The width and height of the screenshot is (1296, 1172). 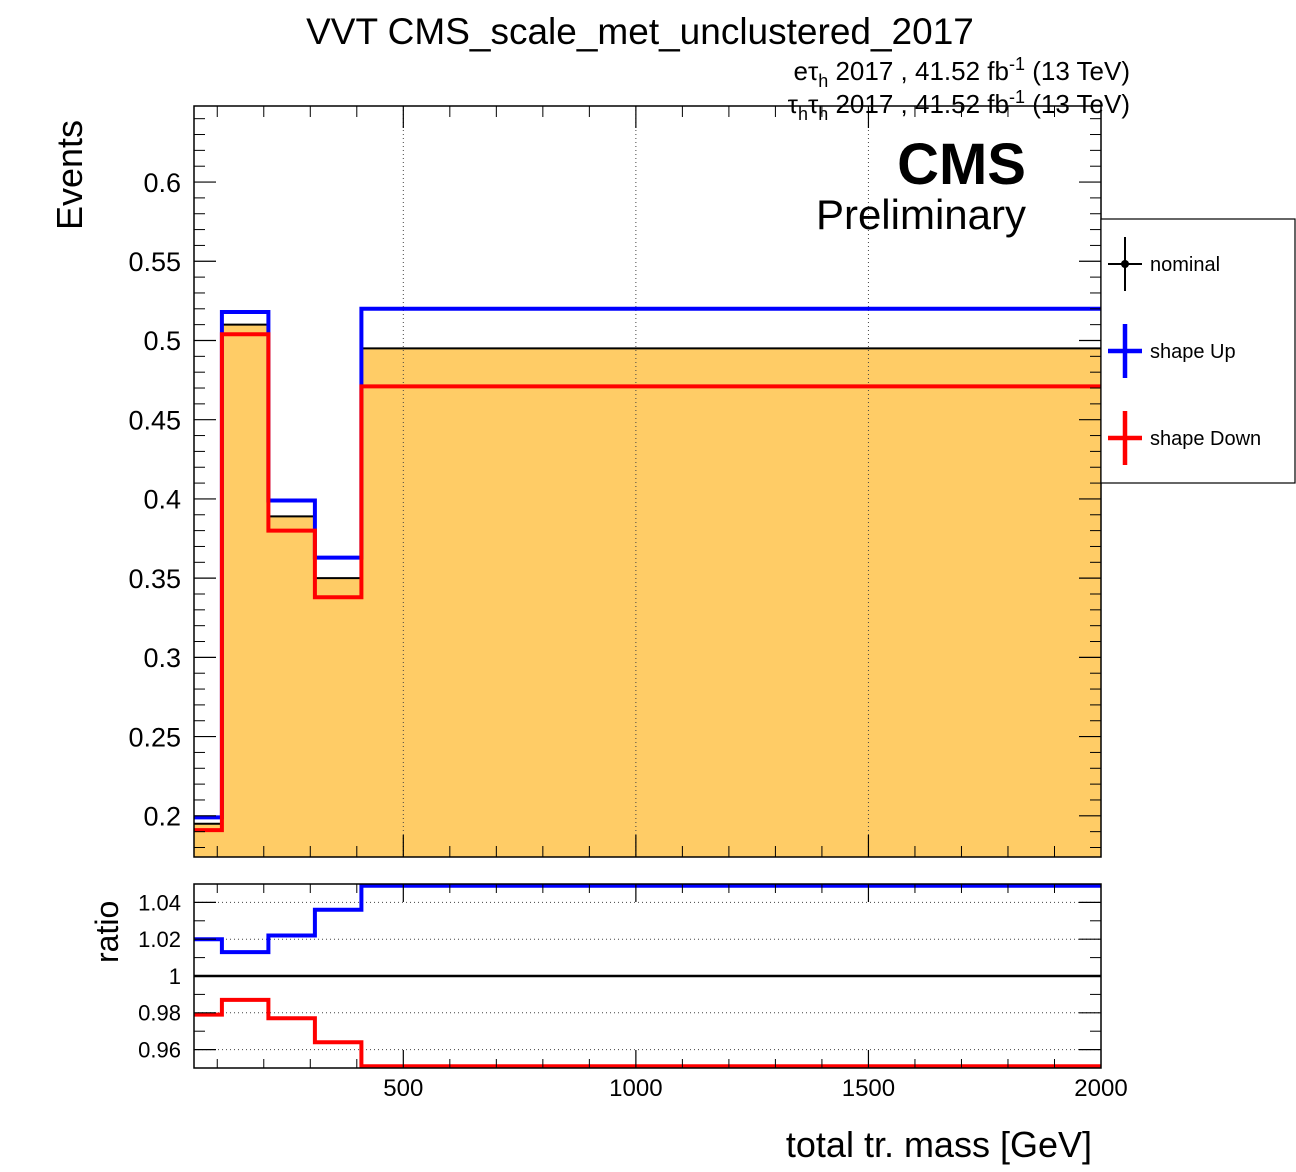 What do you see at coordinates (635, 1088) in the screenshot?
I see `x-tick-label: 1000` at bounding box center [635, 1088].